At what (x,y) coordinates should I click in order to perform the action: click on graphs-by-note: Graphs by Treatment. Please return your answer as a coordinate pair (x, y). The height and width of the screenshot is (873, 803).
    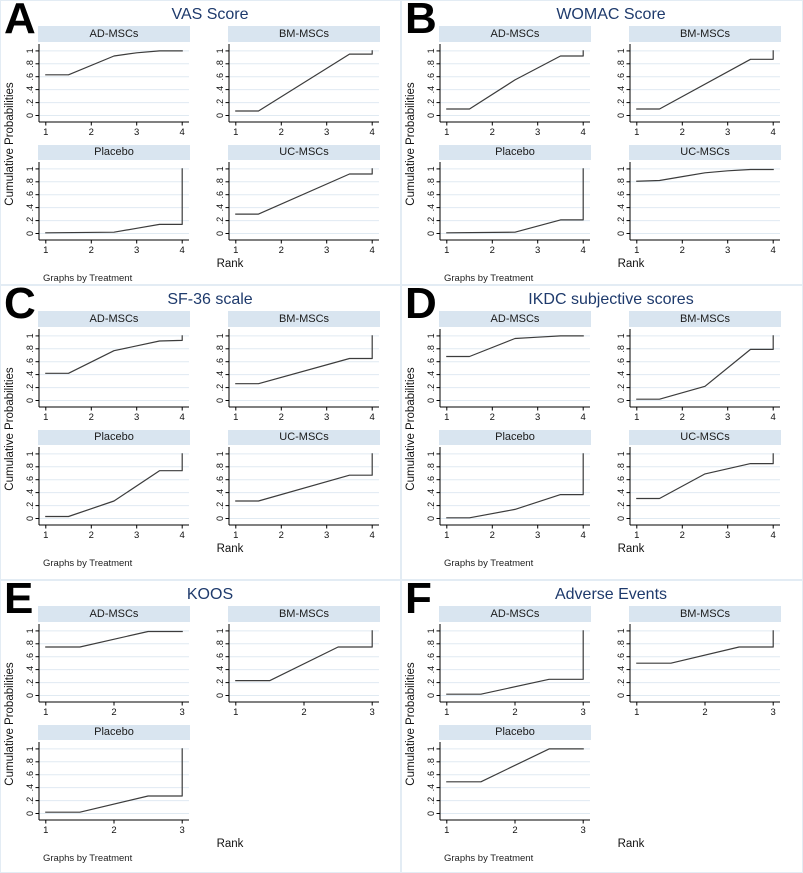
    Looking at the image, I should click on (489, 563).